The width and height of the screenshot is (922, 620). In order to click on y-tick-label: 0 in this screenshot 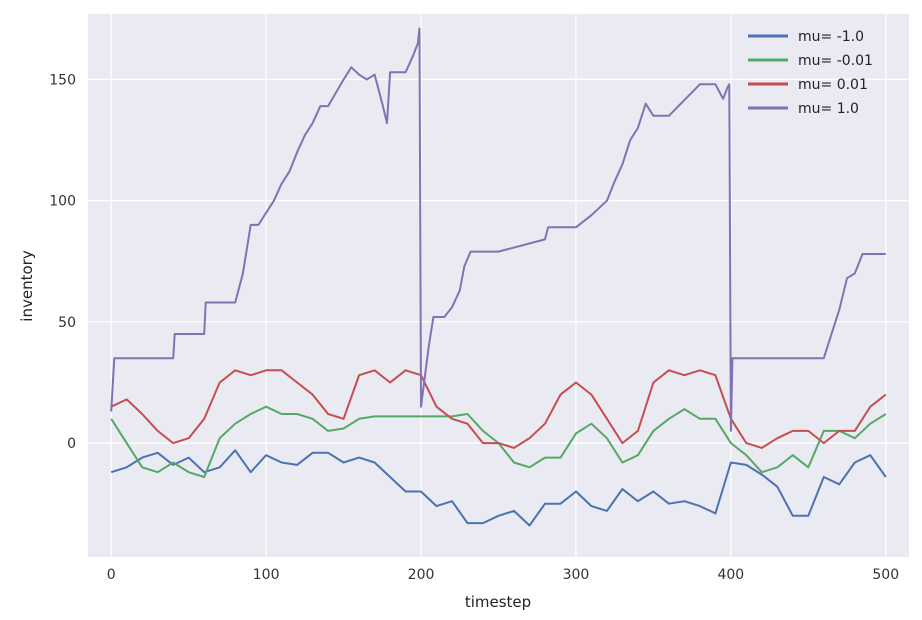, I will do `click(71, 444)`.